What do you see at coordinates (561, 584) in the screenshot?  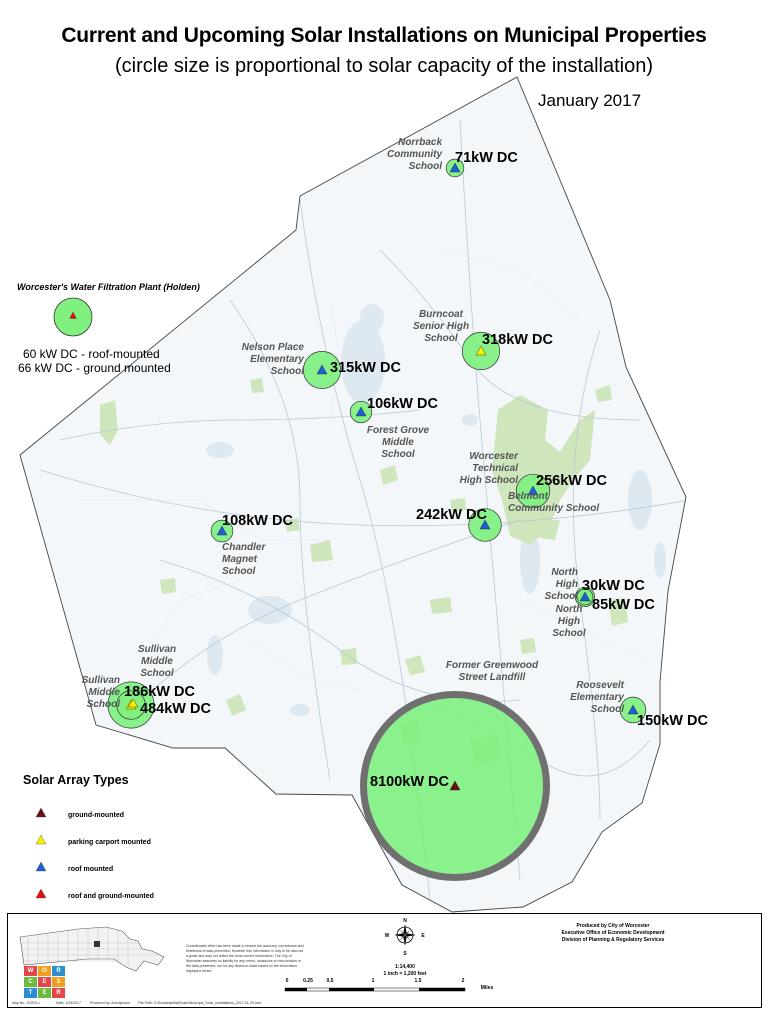 I see `site-label-north-high-1: North High School` at bounding box center [561, 584].